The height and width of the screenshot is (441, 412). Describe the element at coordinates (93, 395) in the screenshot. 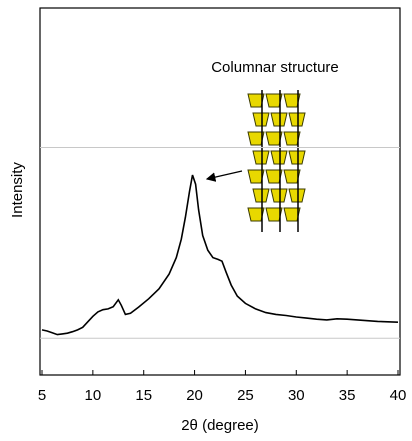

I see `x-tick-label: 10` at that location.